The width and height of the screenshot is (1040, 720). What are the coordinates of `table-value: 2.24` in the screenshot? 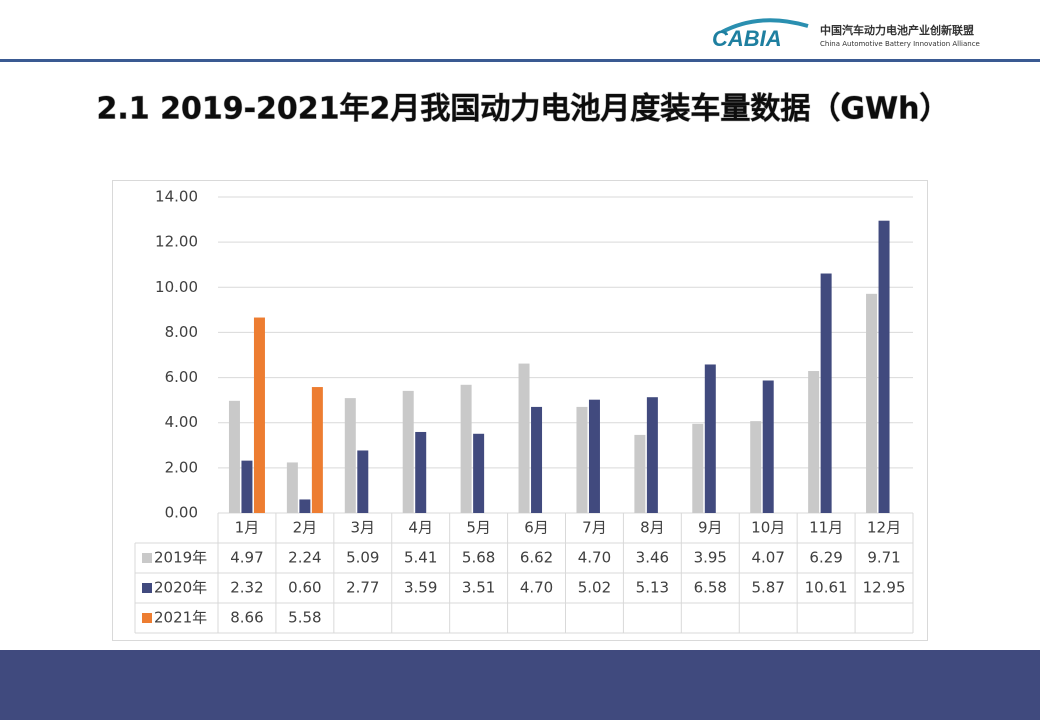 It's located at (304, 558).